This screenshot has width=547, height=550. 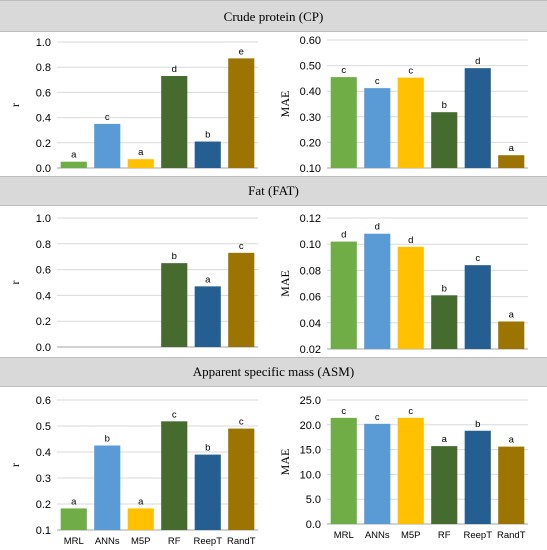 What do you see at coordinates (310, 143) in the screenshot?
I see `y-tick-label: 0.20` at bounding box center [310, 143].